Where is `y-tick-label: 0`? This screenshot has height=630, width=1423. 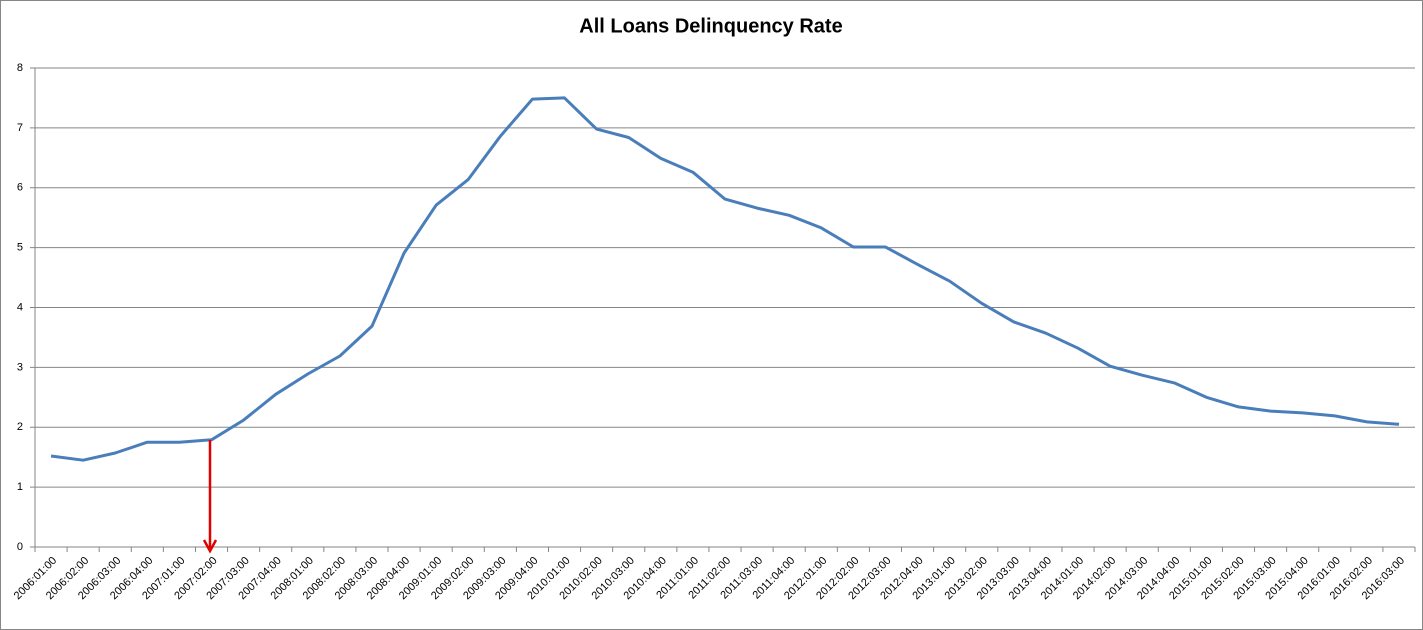 y-tick-label: 0 is located at coordinates (20, 547).